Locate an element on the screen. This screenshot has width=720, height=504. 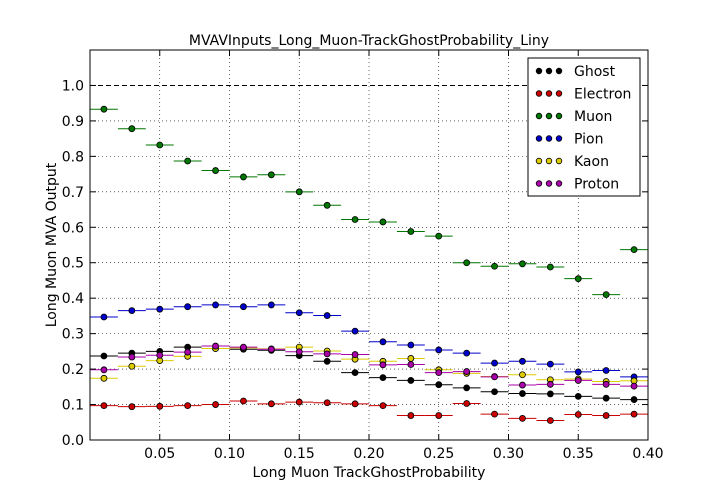
y-tick-label: 0.2 is located at coordinates (73, 370).